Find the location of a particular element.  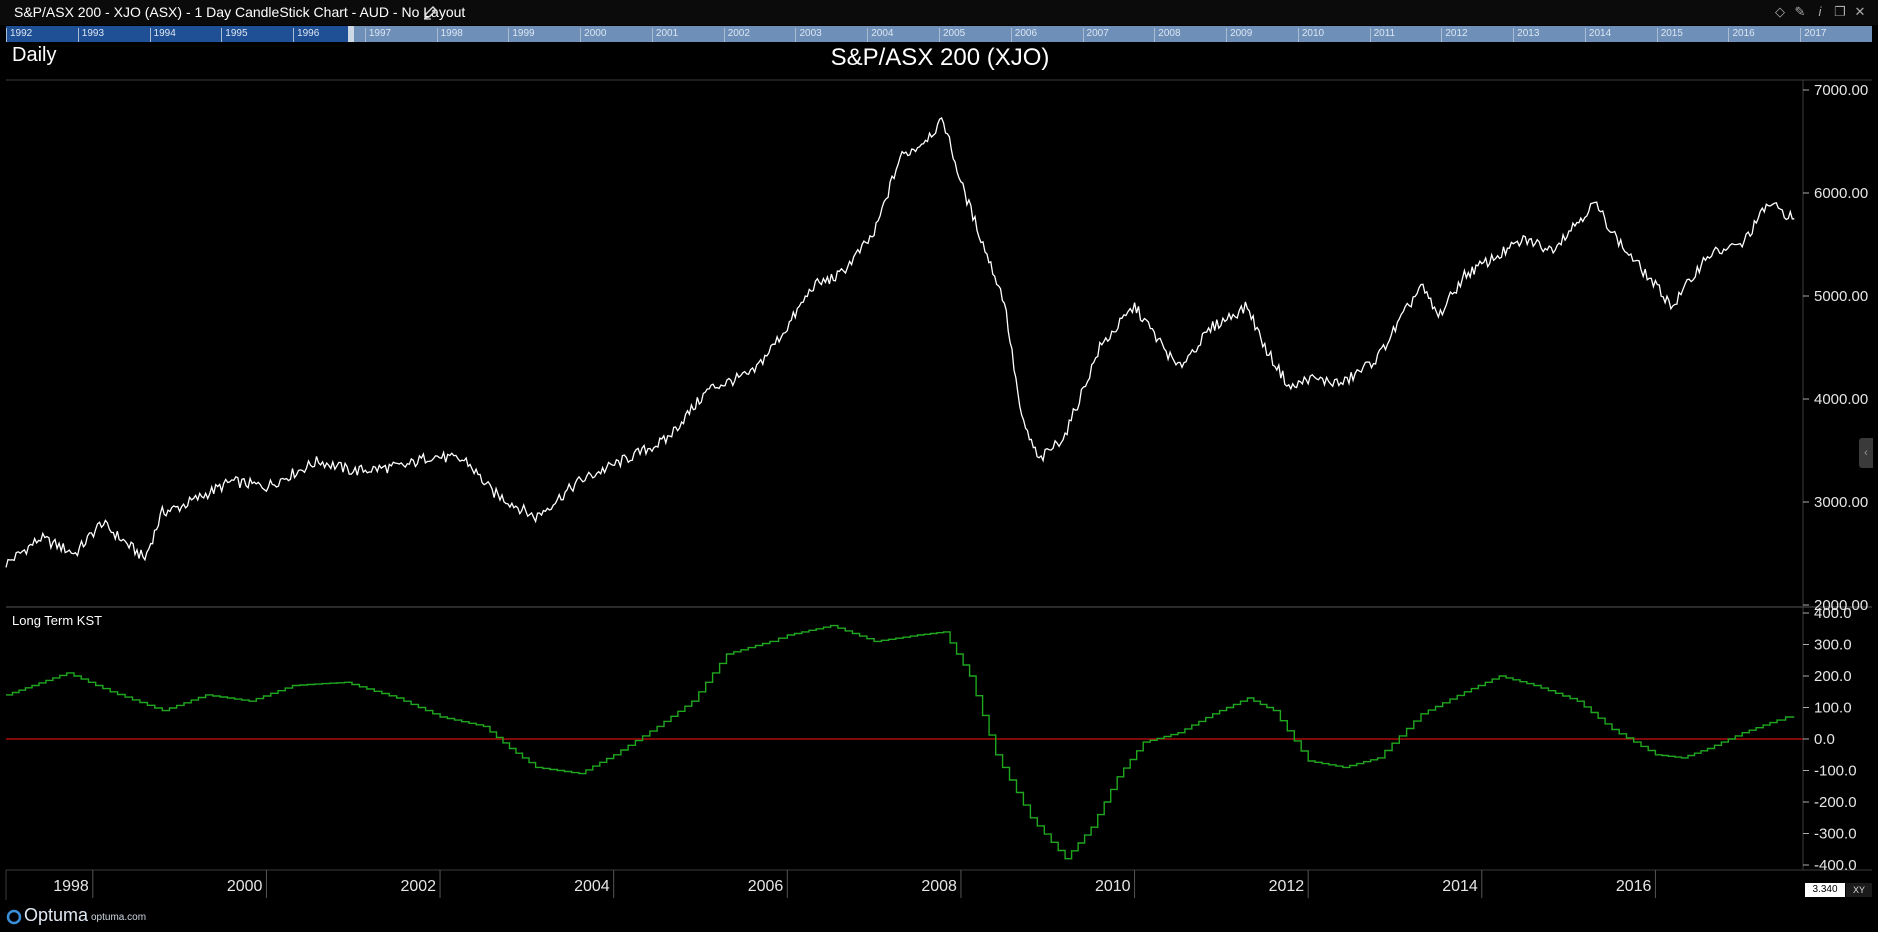

time-axis-tick-label: 2004 is located at coordinates (592, 886).